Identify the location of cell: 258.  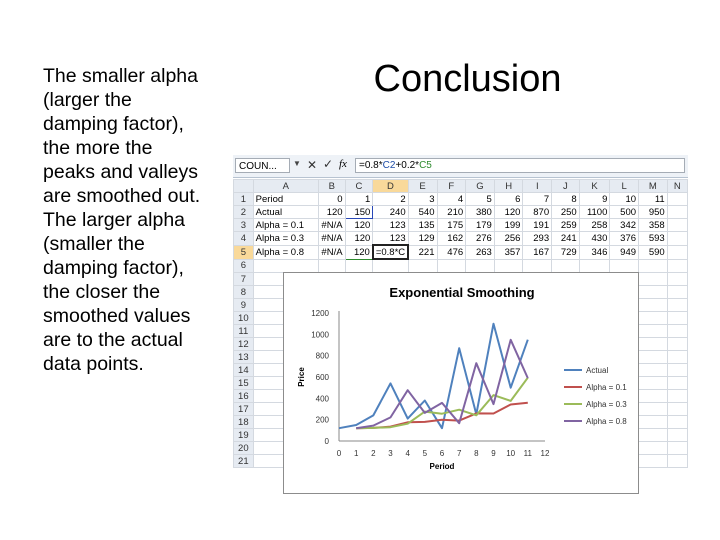
(594, 225).